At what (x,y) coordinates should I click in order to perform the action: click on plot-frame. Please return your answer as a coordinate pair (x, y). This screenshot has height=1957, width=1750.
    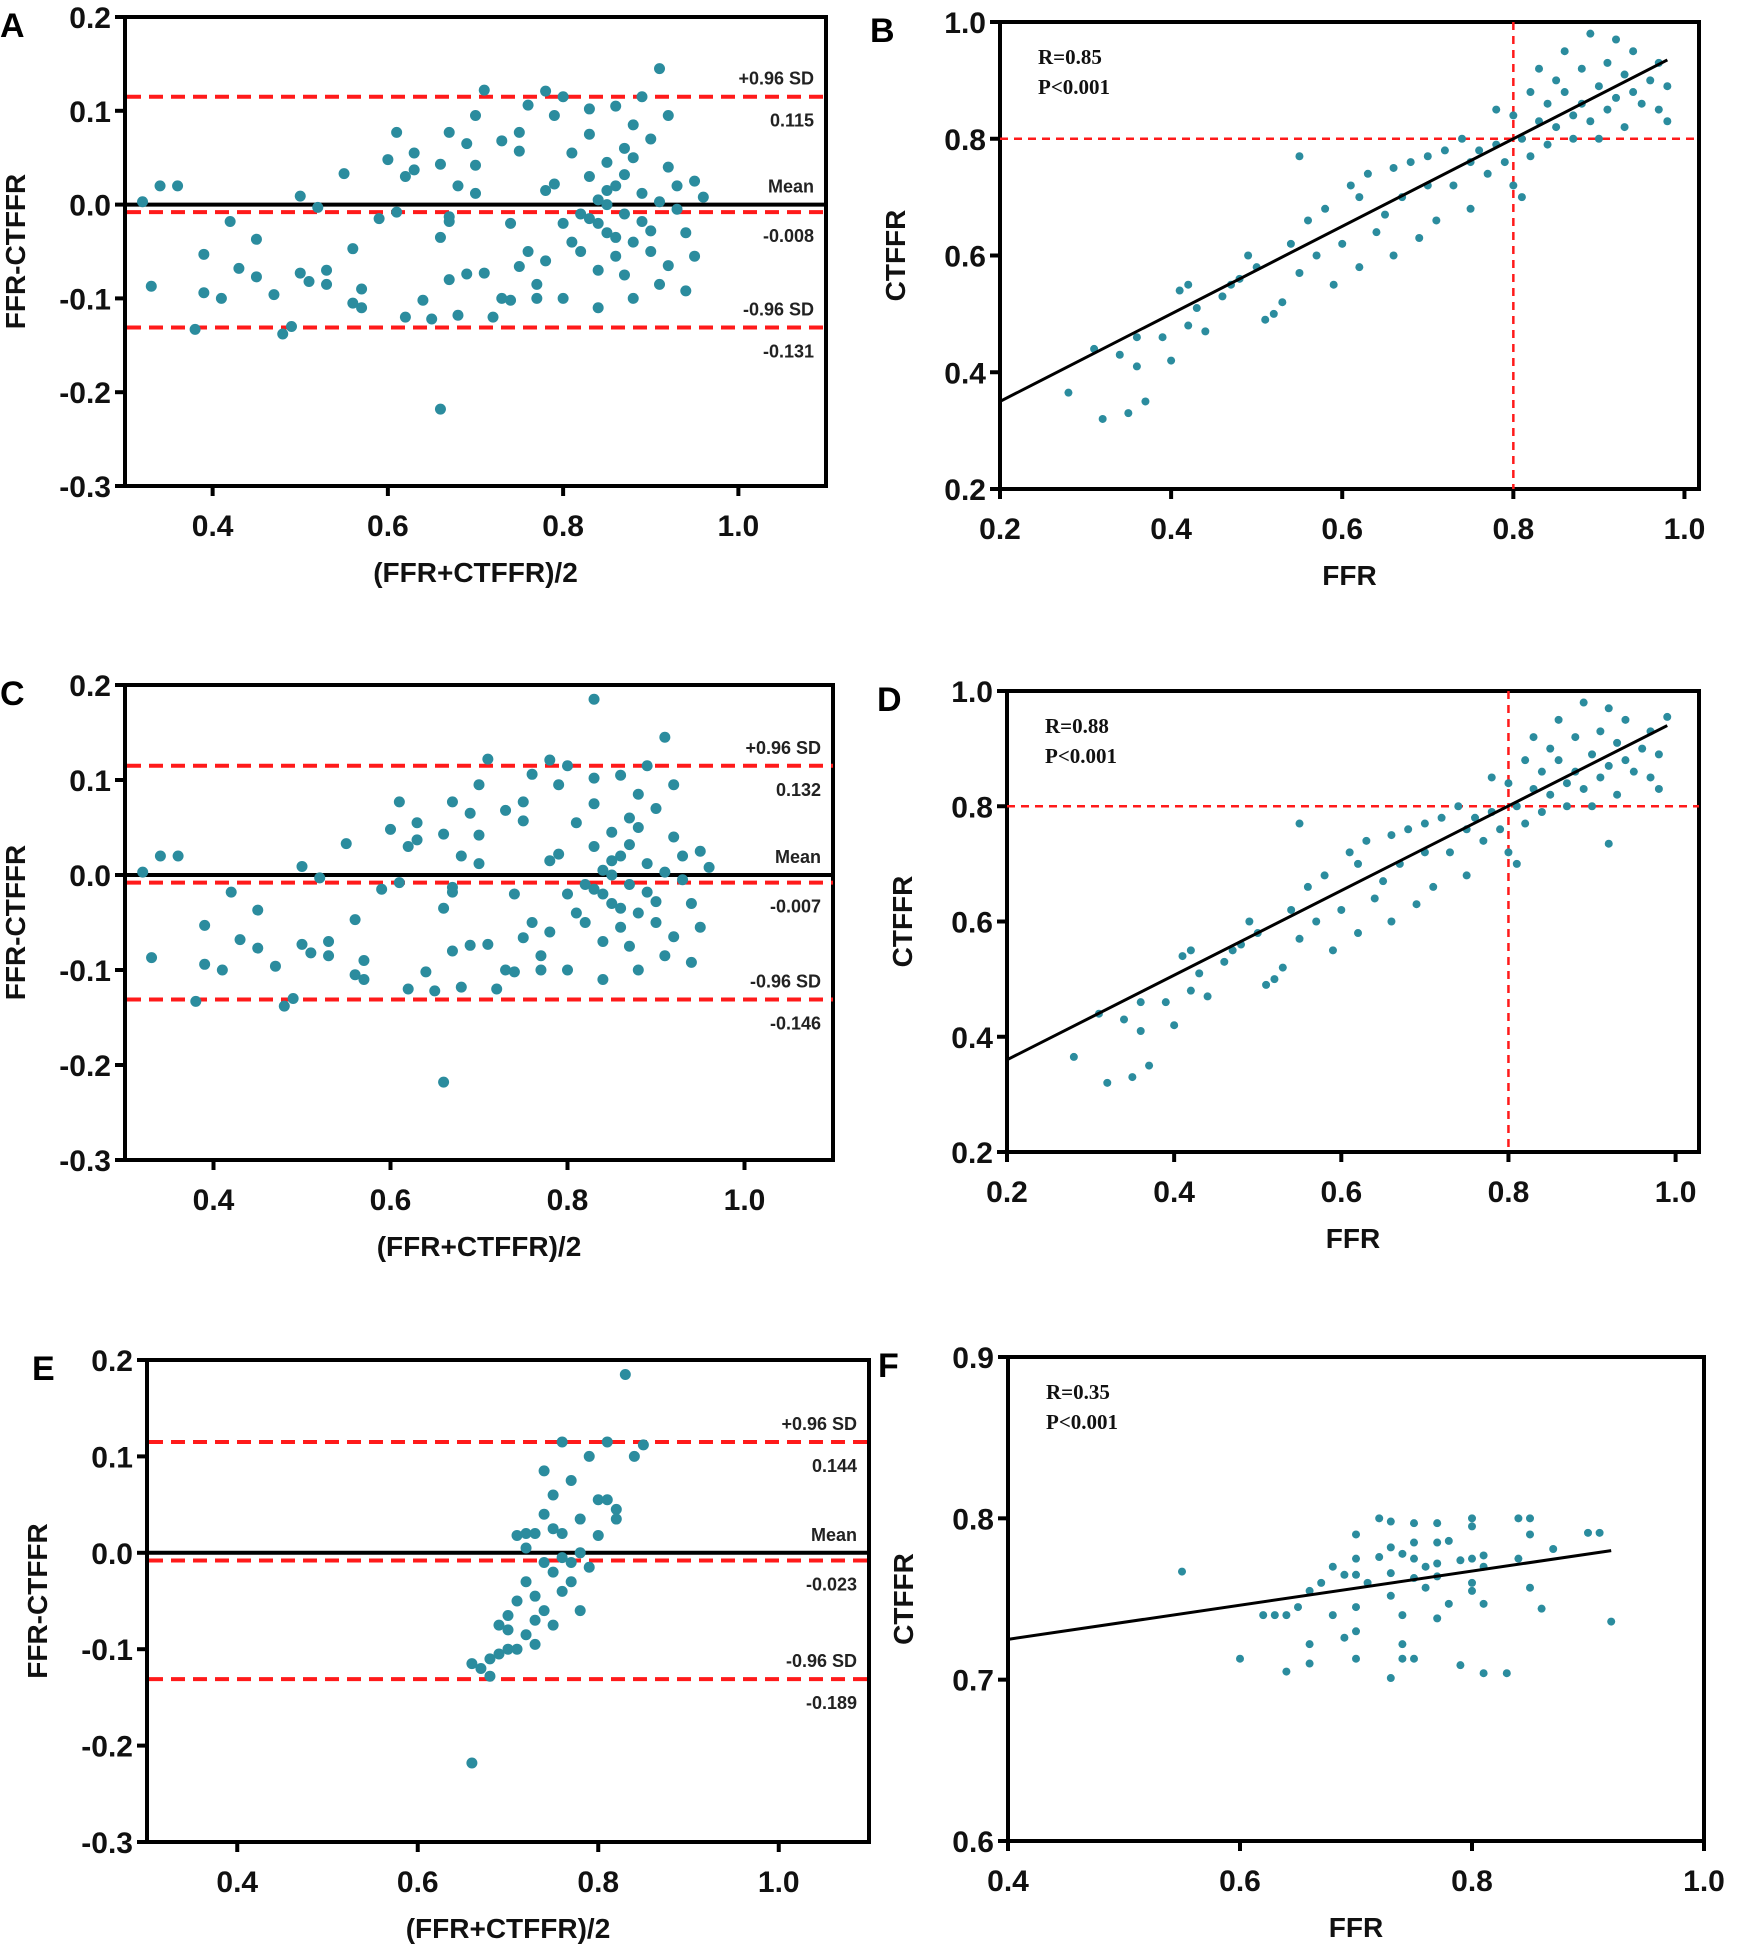
    Looking at the image, I should click on (1356, 1599).